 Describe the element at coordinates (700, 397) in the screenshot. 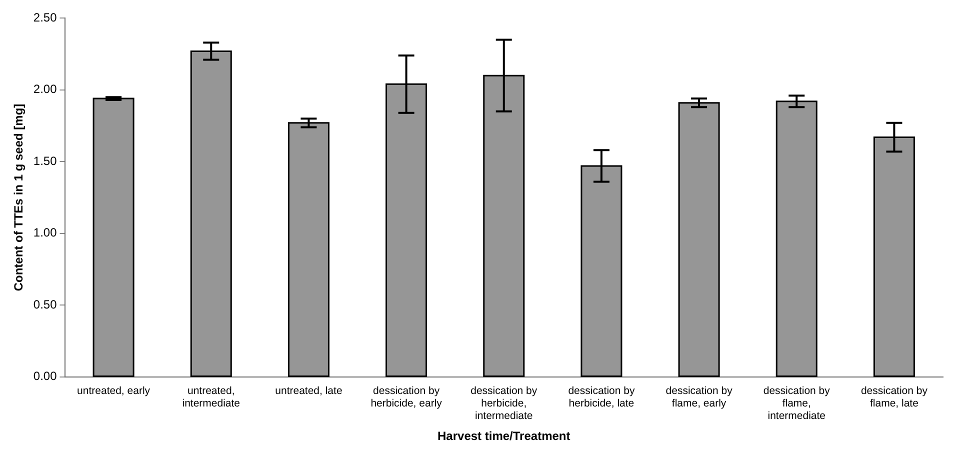

I see `x-tick-label: dessication by flame, early` at that location.